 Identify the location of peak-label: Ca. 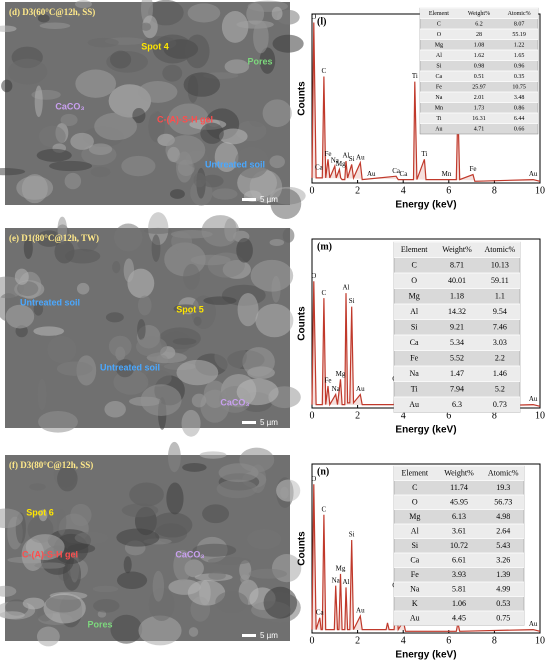
(319, 167).